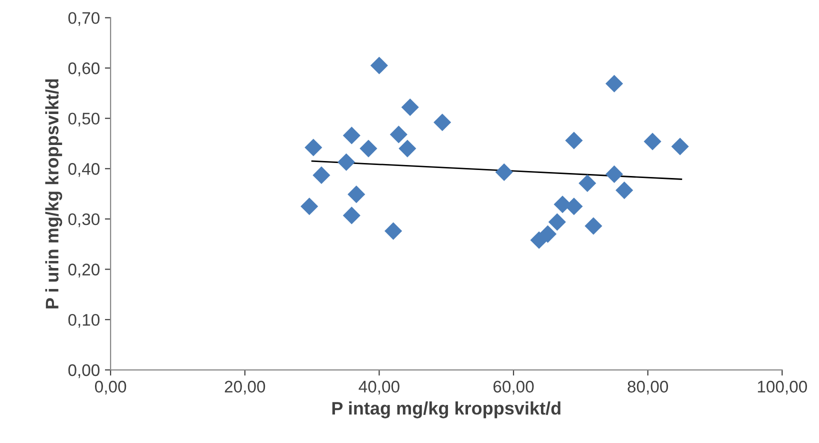  What do you see at coordinates (84, 170) in the screenshot?
I see `y-tick-label: 0,40` at bounding box center [84, 170].